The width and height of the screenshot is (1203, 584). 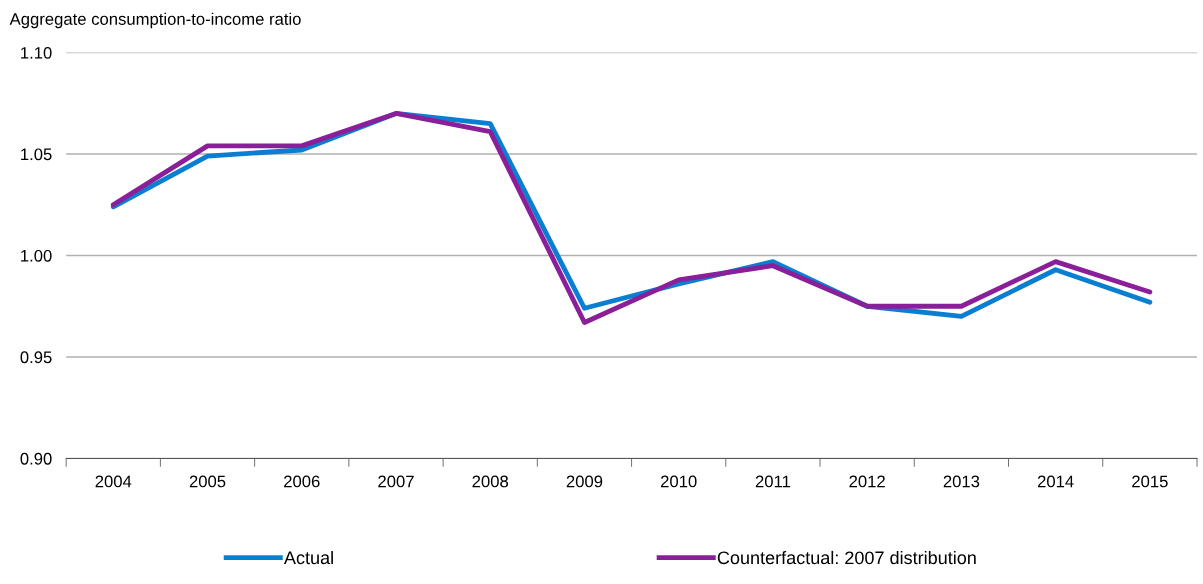 I want to click on x-tick-label: 2013, so click(x=961, y=481).